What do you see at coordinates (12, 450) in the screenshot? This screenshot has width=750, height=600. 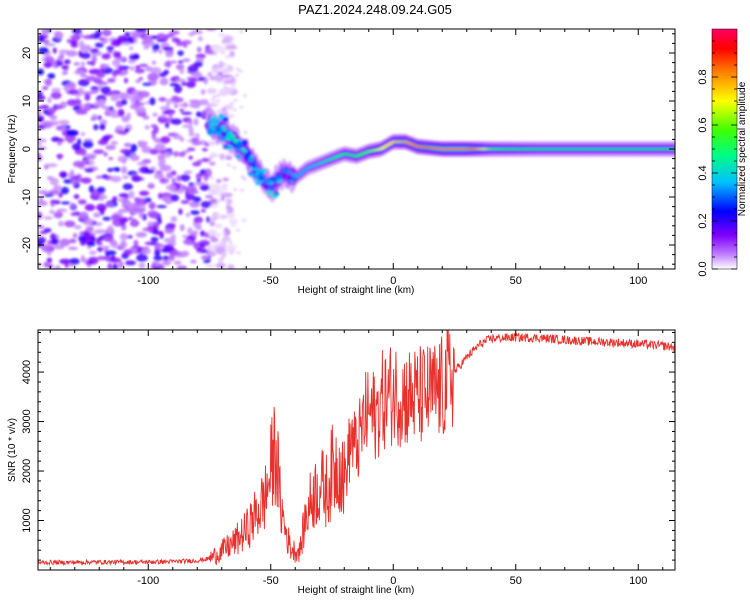 I see `snr-ylabel: SNR (10 * v/v)` at bounding box center [12, 450].